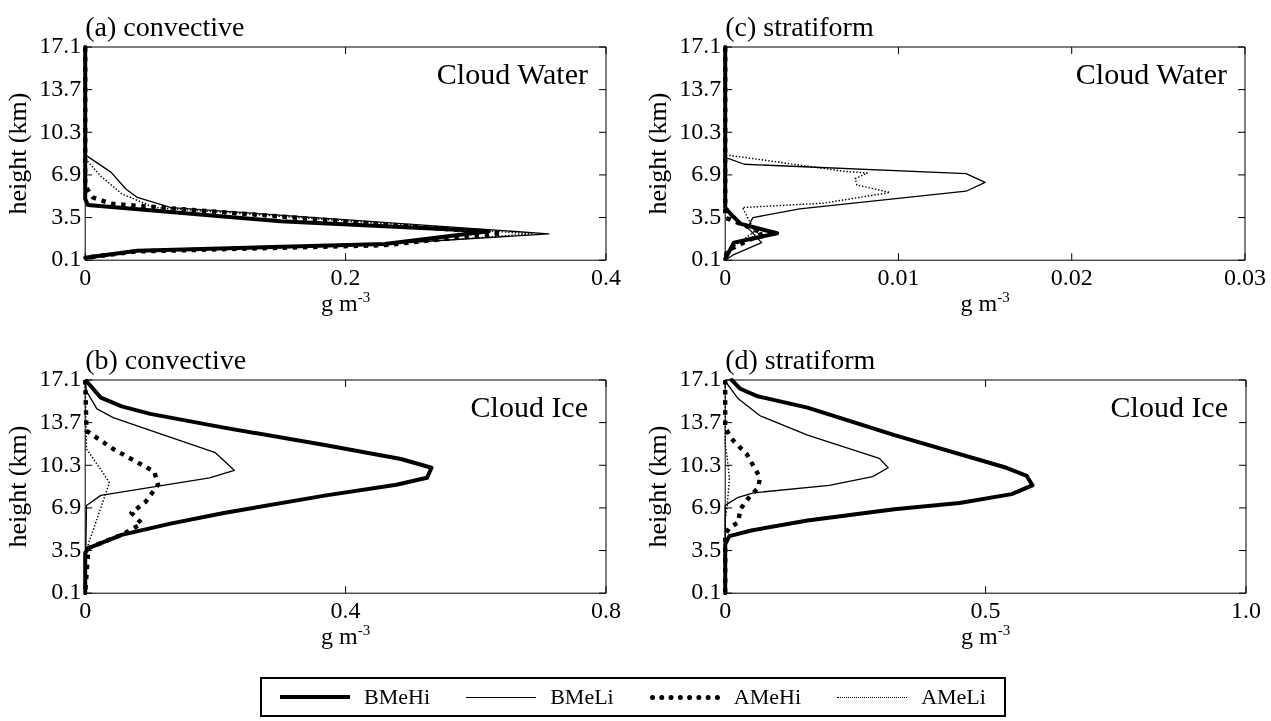  What do you see at coordinates (606, 609) in the screenshot?
I see `x-tick-label: 0.8` at bounding box center [606, 609].